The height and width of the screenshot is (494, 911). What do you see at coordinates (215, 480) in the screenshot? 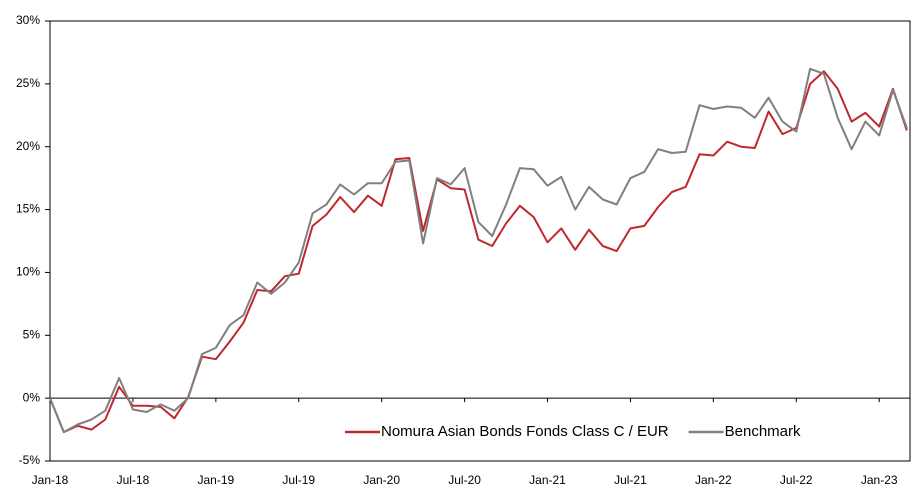
I see `x-tick-label: Jan-19` at bounding box center [215, 480].